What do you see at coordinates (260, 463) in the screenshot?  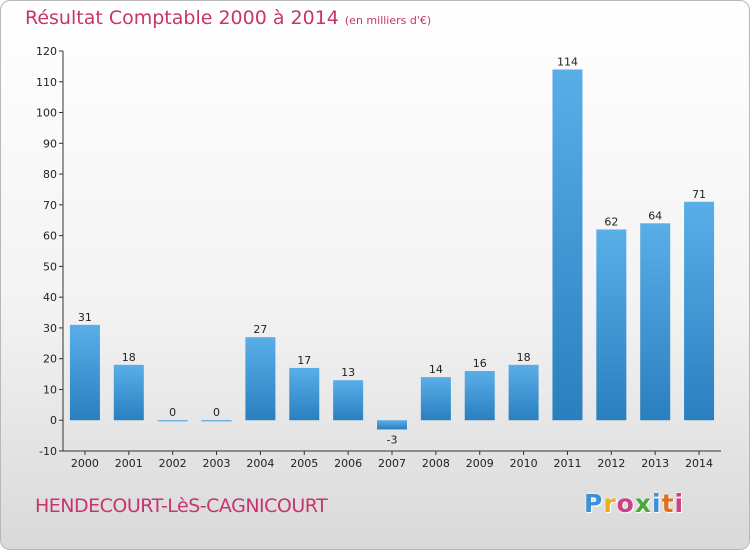 I see `x-tick-label: 2004` at bounding box center [260, 463].